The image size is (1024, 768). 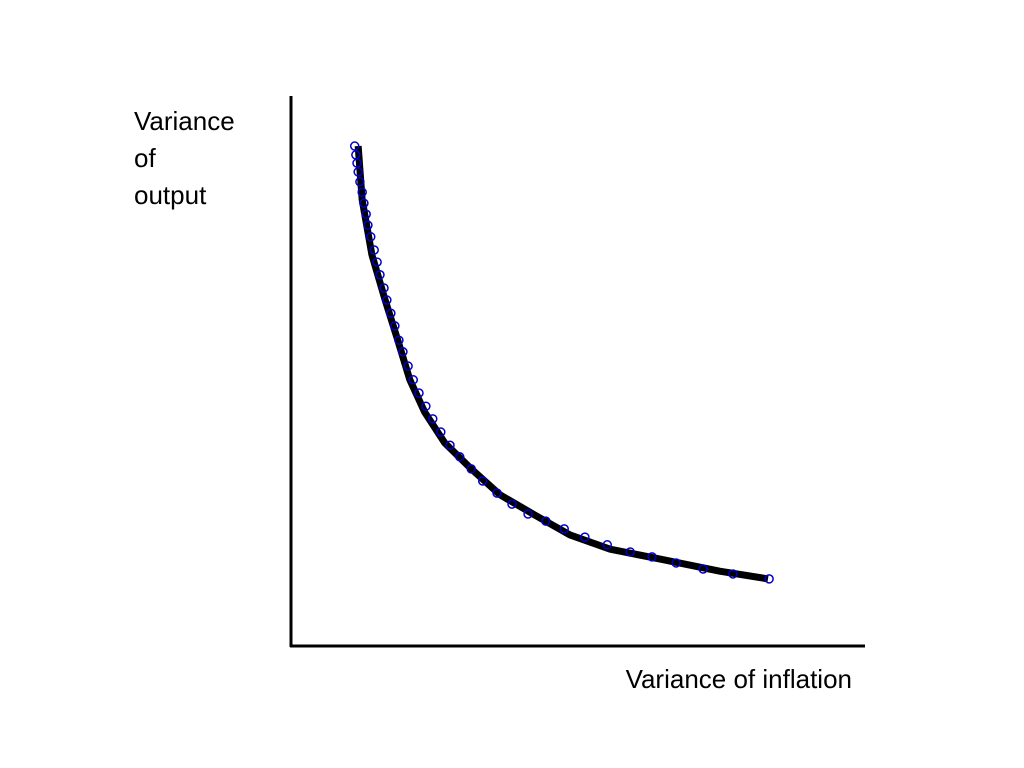 What do you see at coordinates (145, 158) in the screenshot?
I see `y-axis-label: of` at bounding box center [145, 158].